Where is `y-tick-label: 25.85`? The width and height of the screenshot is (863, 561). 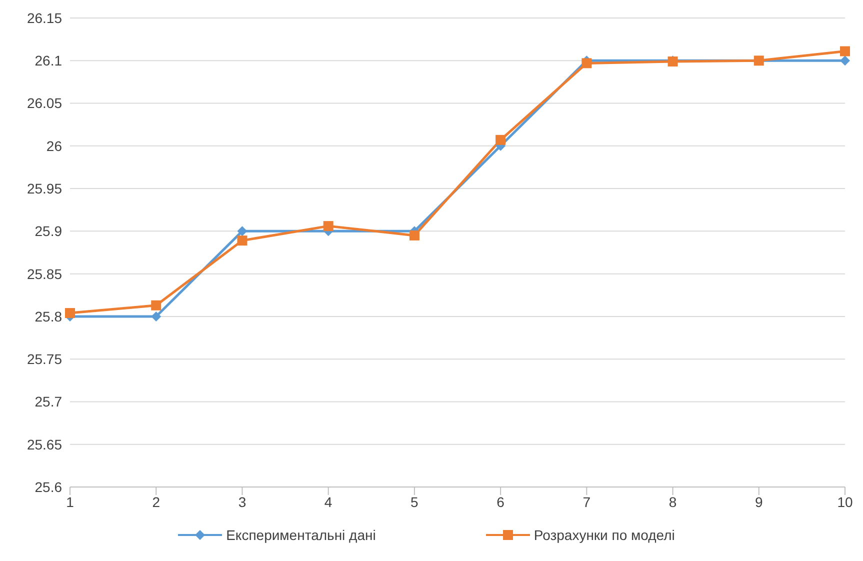
y-tick-label: 25.85 is located at coordinates (44, 274).